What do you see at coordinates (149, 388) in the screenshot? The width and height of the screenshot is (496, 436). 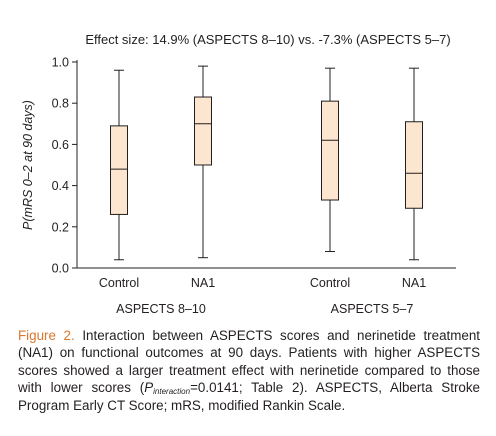 I see `p-letter: P` at bounding box center [149, 388].